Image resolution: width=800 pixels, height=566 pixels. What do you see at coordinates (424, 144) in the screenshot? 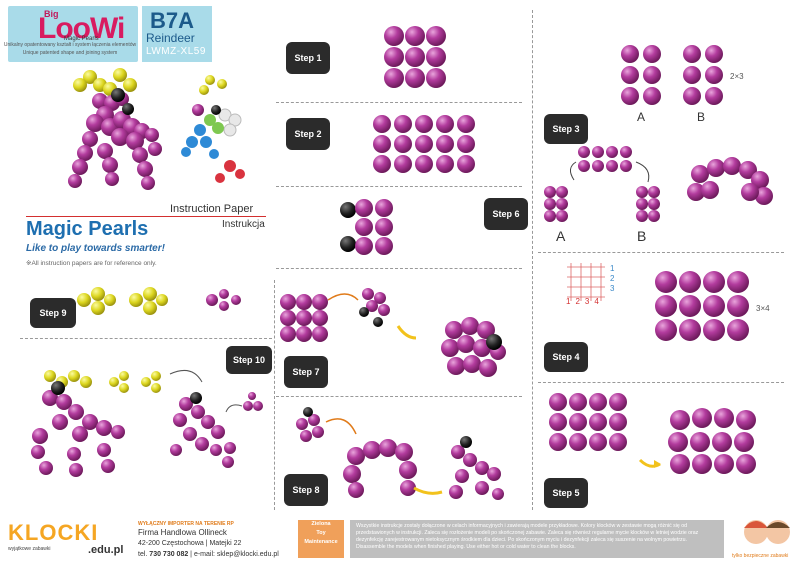
I see `step-2-illustration` at bounding box center [424, 144].